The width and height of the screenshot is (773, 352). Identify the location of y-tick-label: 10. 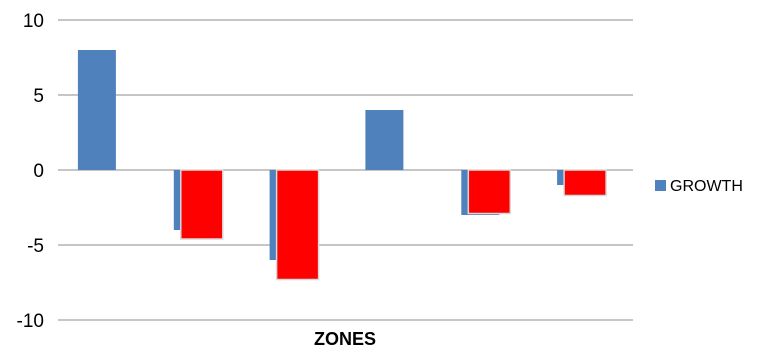
(33, 21).